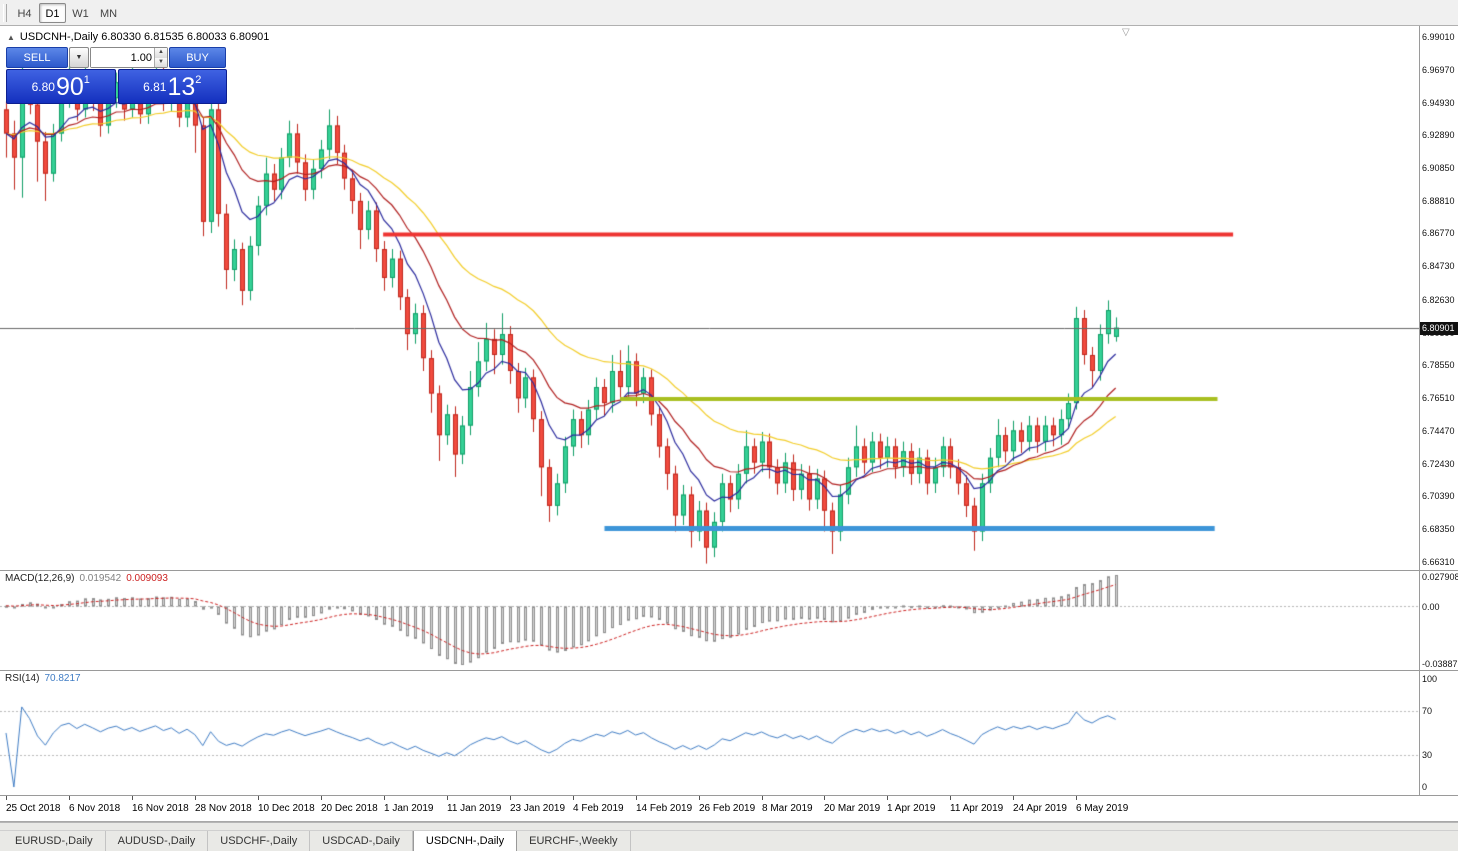 The height and width of the screenshot is (851, 1458). What do you see at coordinates (33, 808) in the screenshot?
I see `time-axis-label: 25 Oct 2018` at bounding box center [33, 808].